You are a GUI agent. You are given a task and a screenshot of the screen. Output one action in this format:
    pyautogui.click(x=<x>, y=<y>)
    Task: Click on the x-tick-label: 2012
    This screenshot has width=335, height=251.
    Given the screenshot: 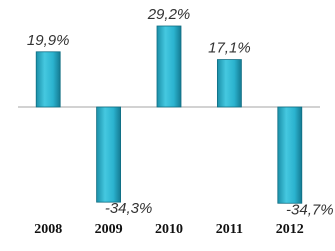 What is the action you would take?
    pyautogui.click(x=290, y=229)
    